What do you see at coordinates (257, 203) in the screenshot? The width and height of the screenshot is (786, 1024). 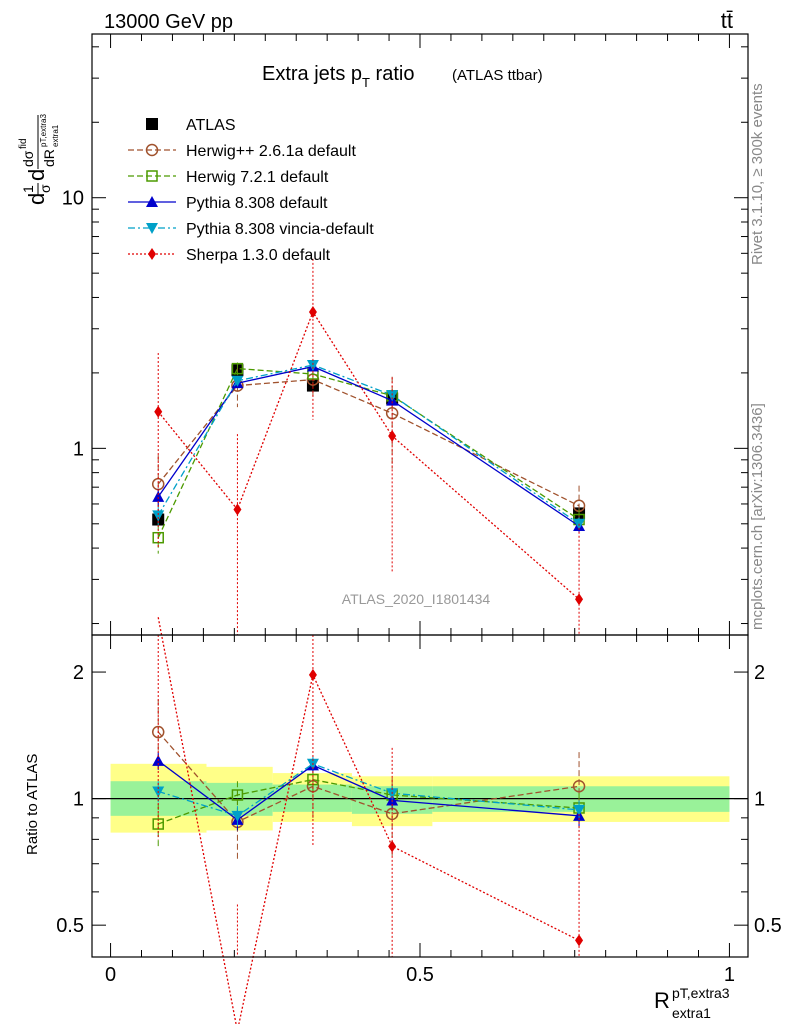 I see `legend-label: Pythia 8.308 default` at bounding box center [257, 203].